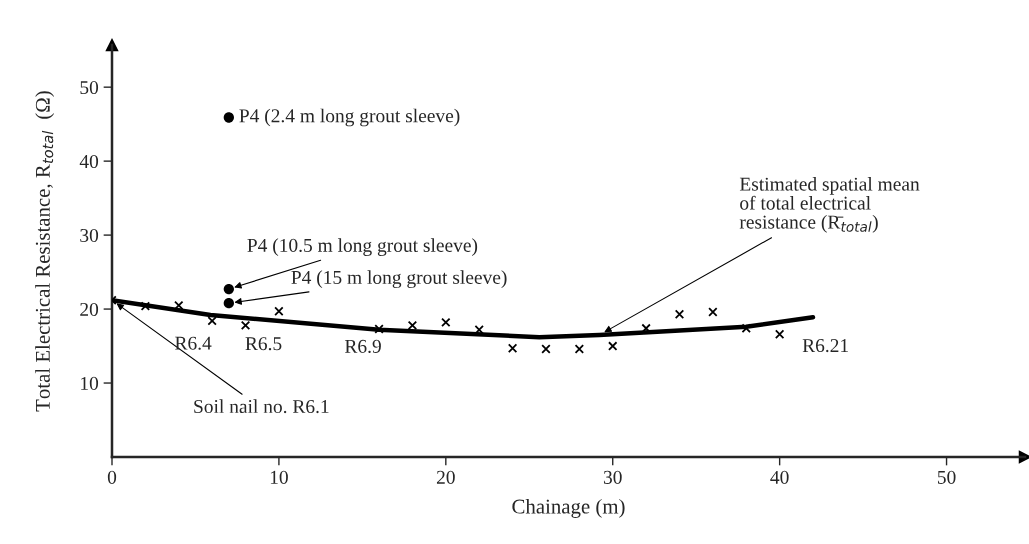 The height and width of the screenshot is (544, 1029). I want to click on annotation: R6.5, so click(263, 344).